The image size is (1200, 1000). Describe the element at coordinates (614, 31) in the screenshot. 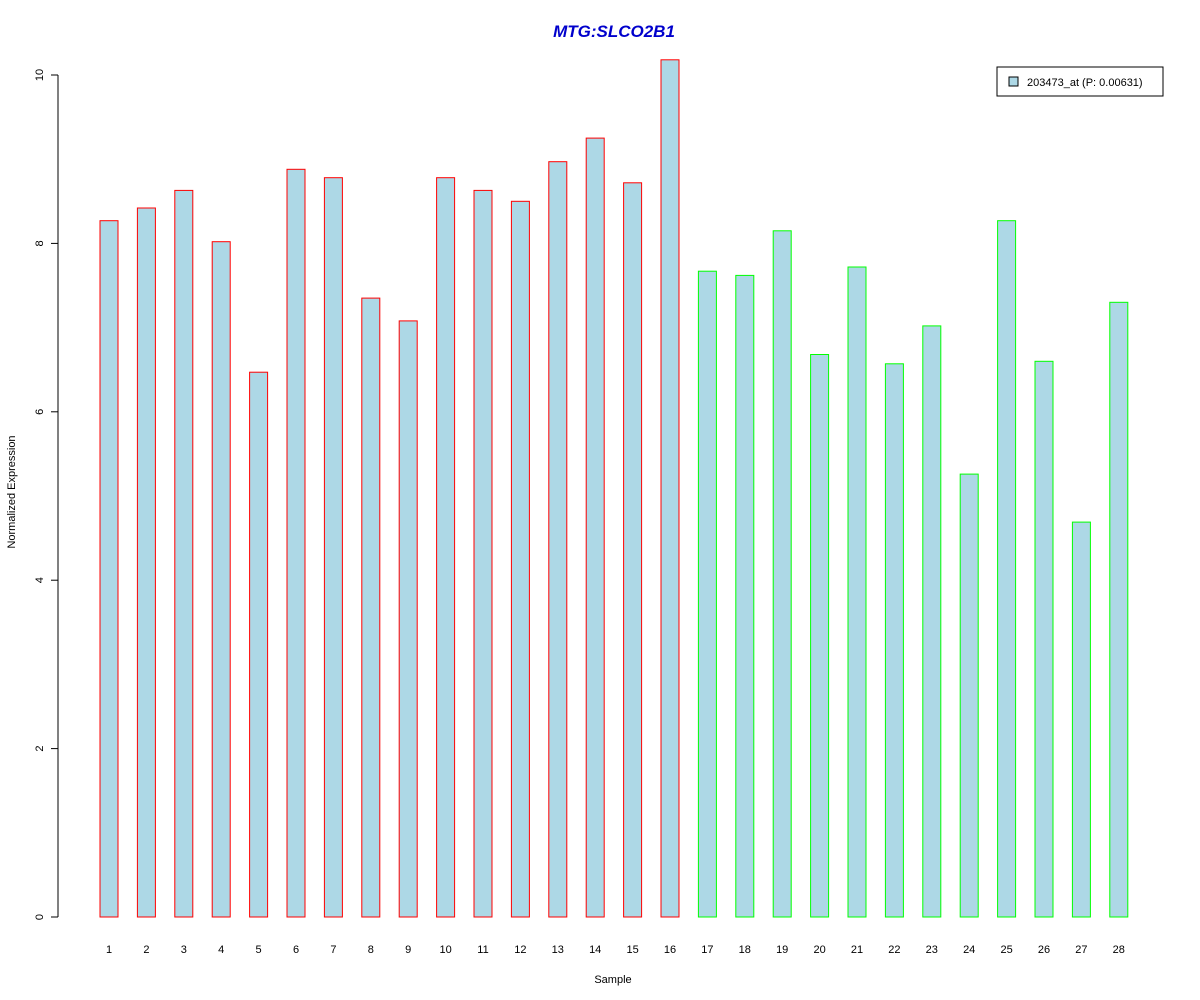

I see `chart-title: MTG:SLCO2B1` at that location.